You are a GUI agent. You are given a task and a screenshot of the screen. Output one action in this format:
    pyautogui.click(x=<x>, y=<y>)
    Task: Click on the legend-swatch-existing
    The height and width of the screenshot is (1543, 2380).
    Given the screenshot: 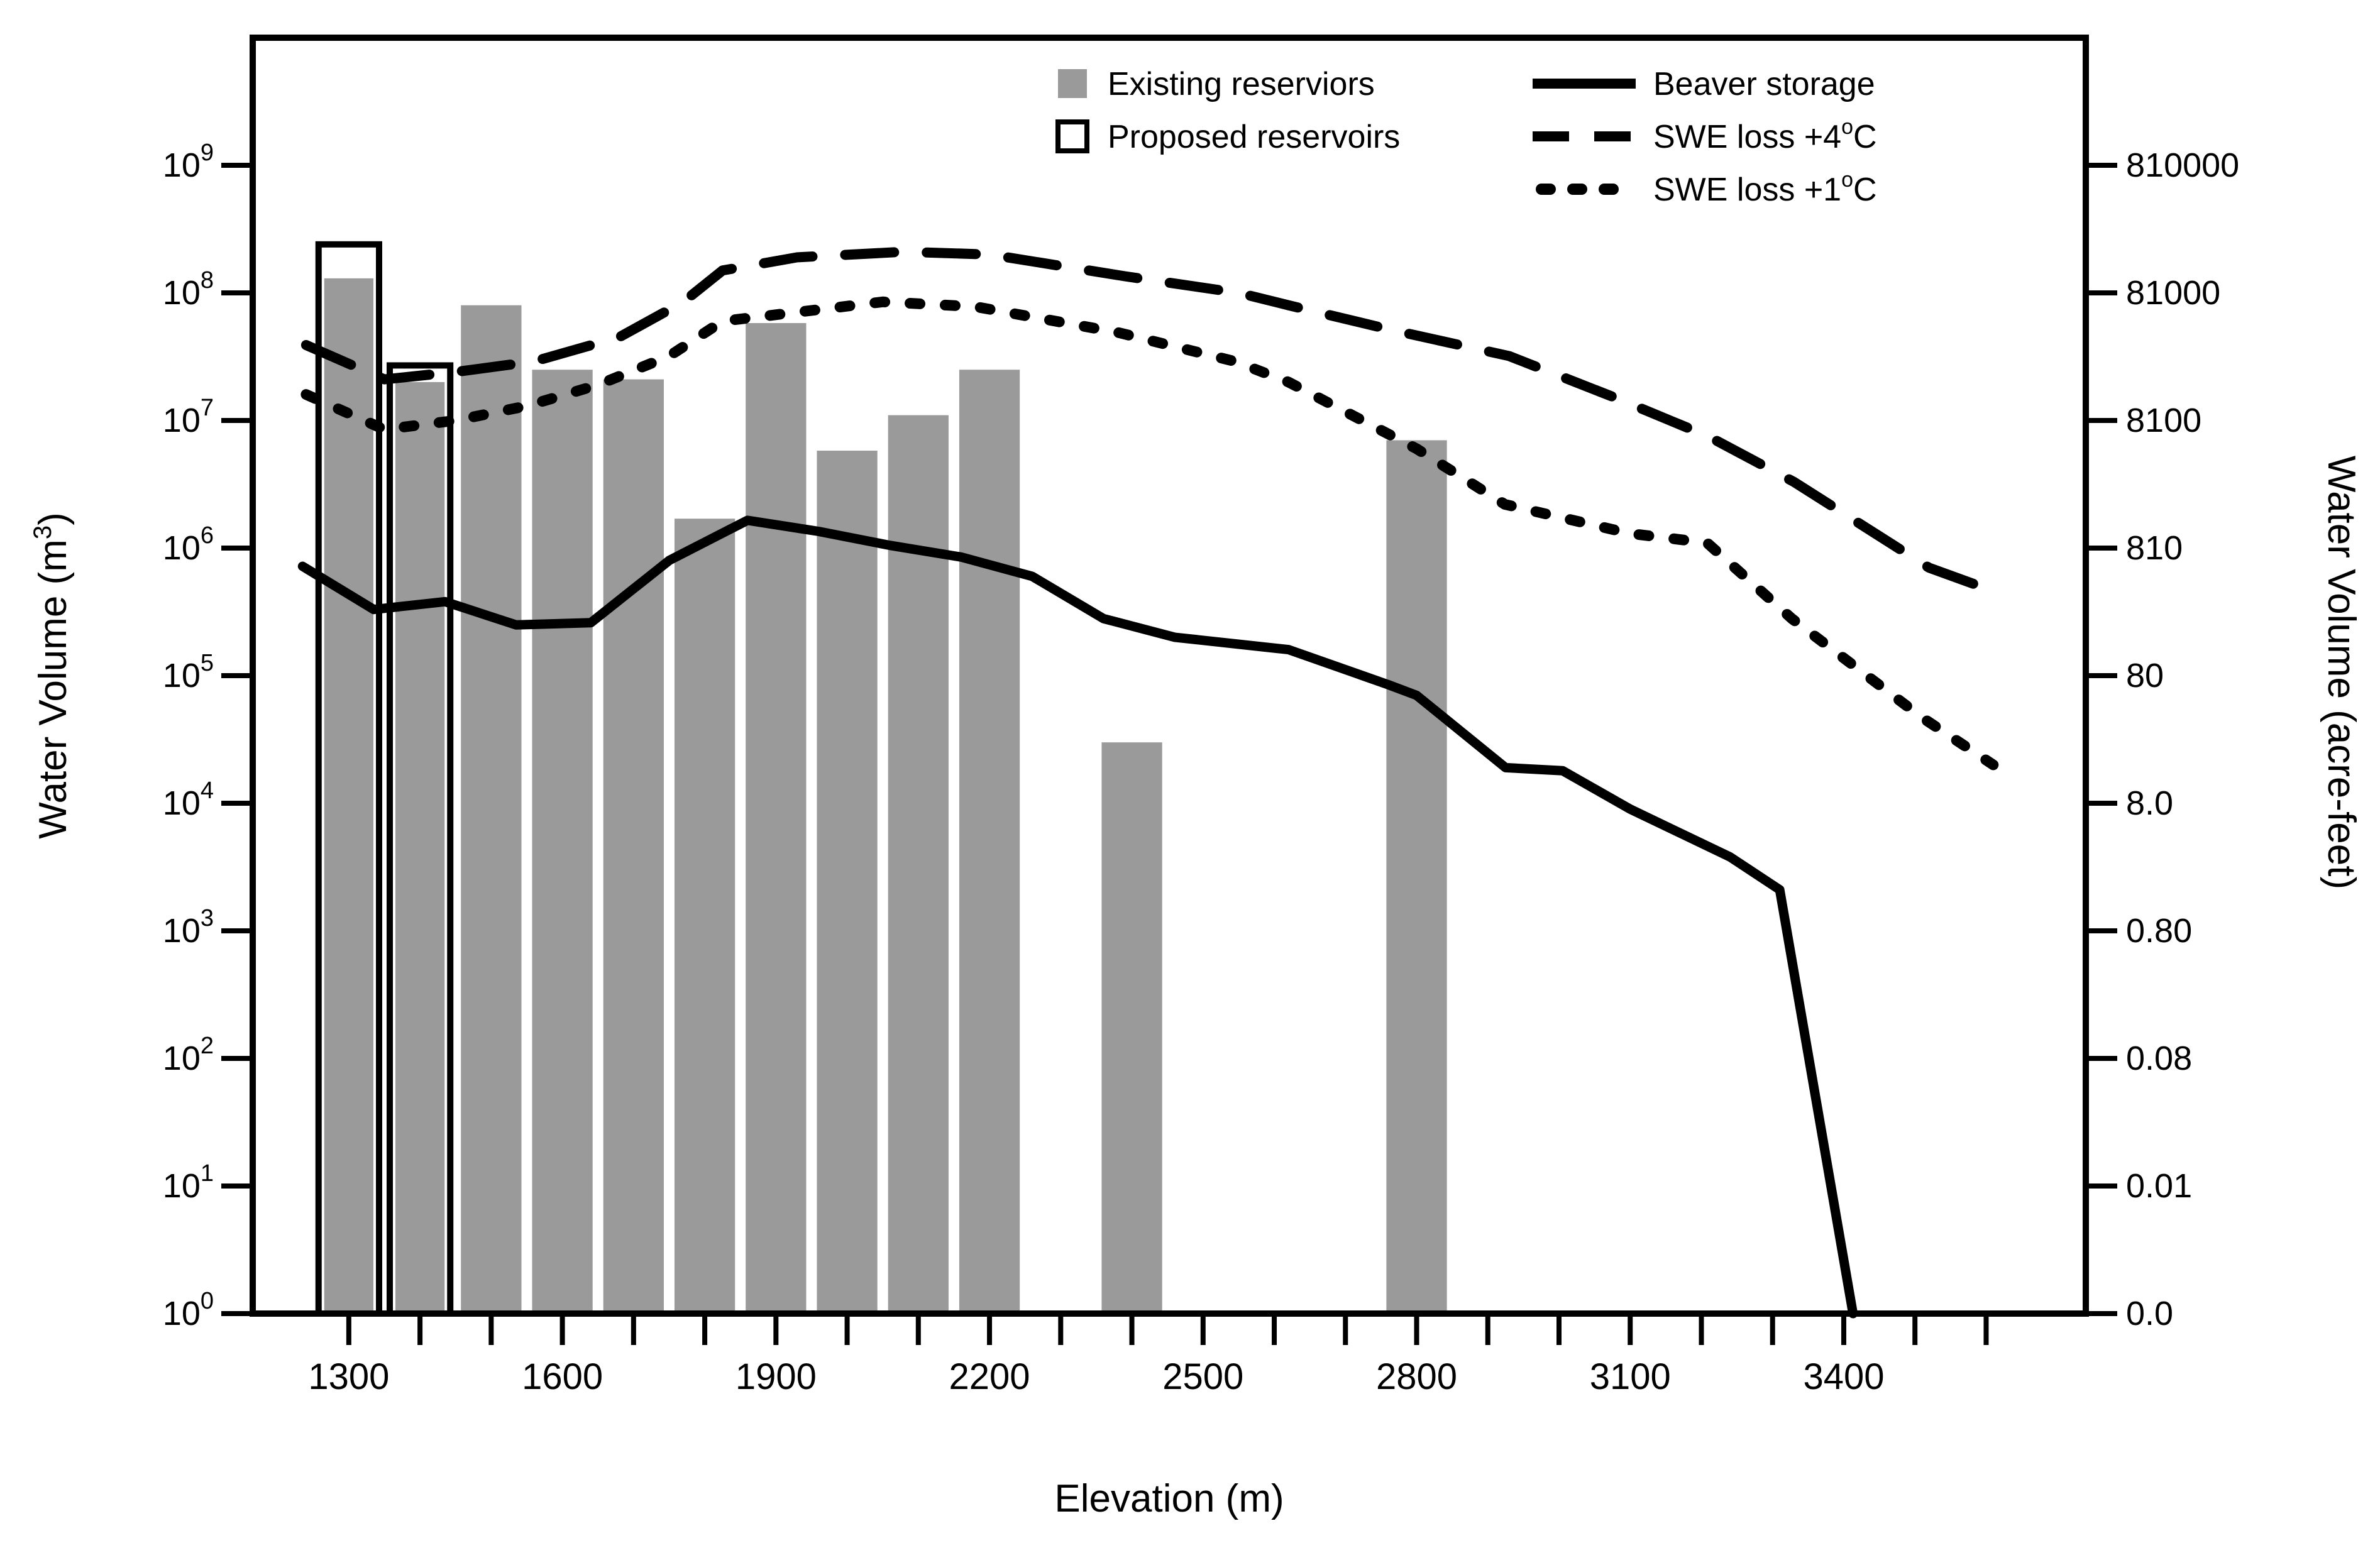 What is the action you would take?
    pyautogui.click(x=1072, y=83)
    